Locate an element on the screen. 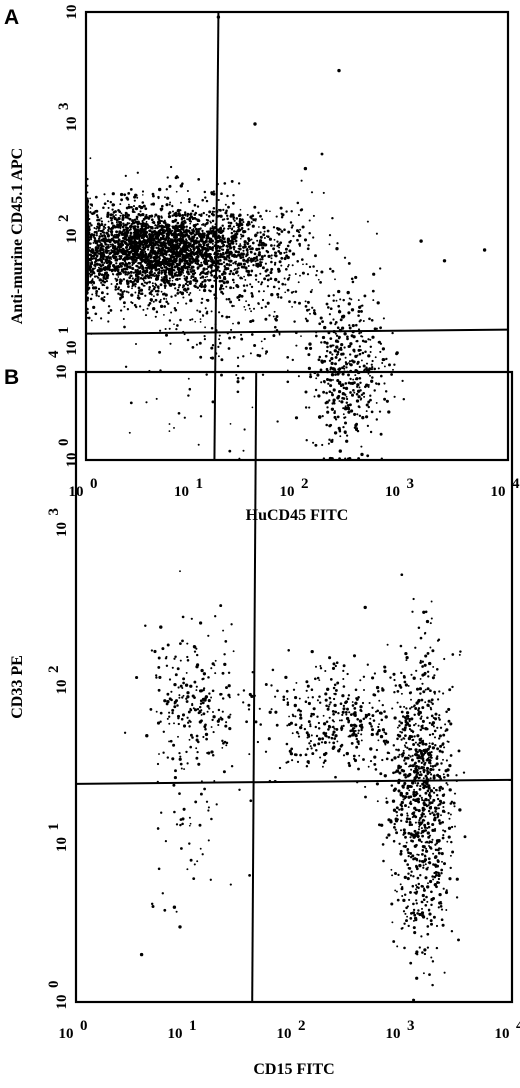 This screenshot has height=1088, width=520. x-tick-exponent: 4 is located at coordinates (516, 484).